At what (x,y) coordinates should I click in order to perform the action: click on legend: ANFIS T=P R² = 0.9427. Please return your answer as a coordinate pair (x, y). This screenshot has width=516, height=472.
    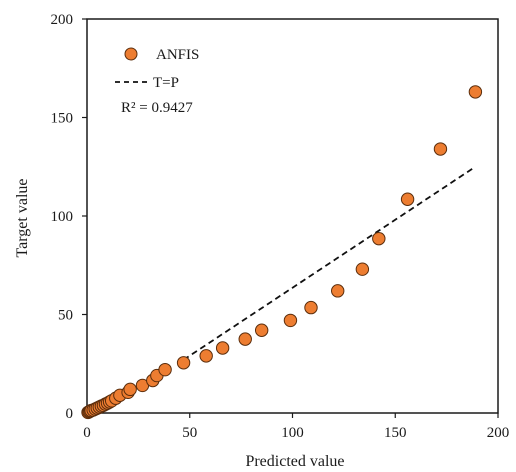
    Looking at the image, I should click on (157, 81).